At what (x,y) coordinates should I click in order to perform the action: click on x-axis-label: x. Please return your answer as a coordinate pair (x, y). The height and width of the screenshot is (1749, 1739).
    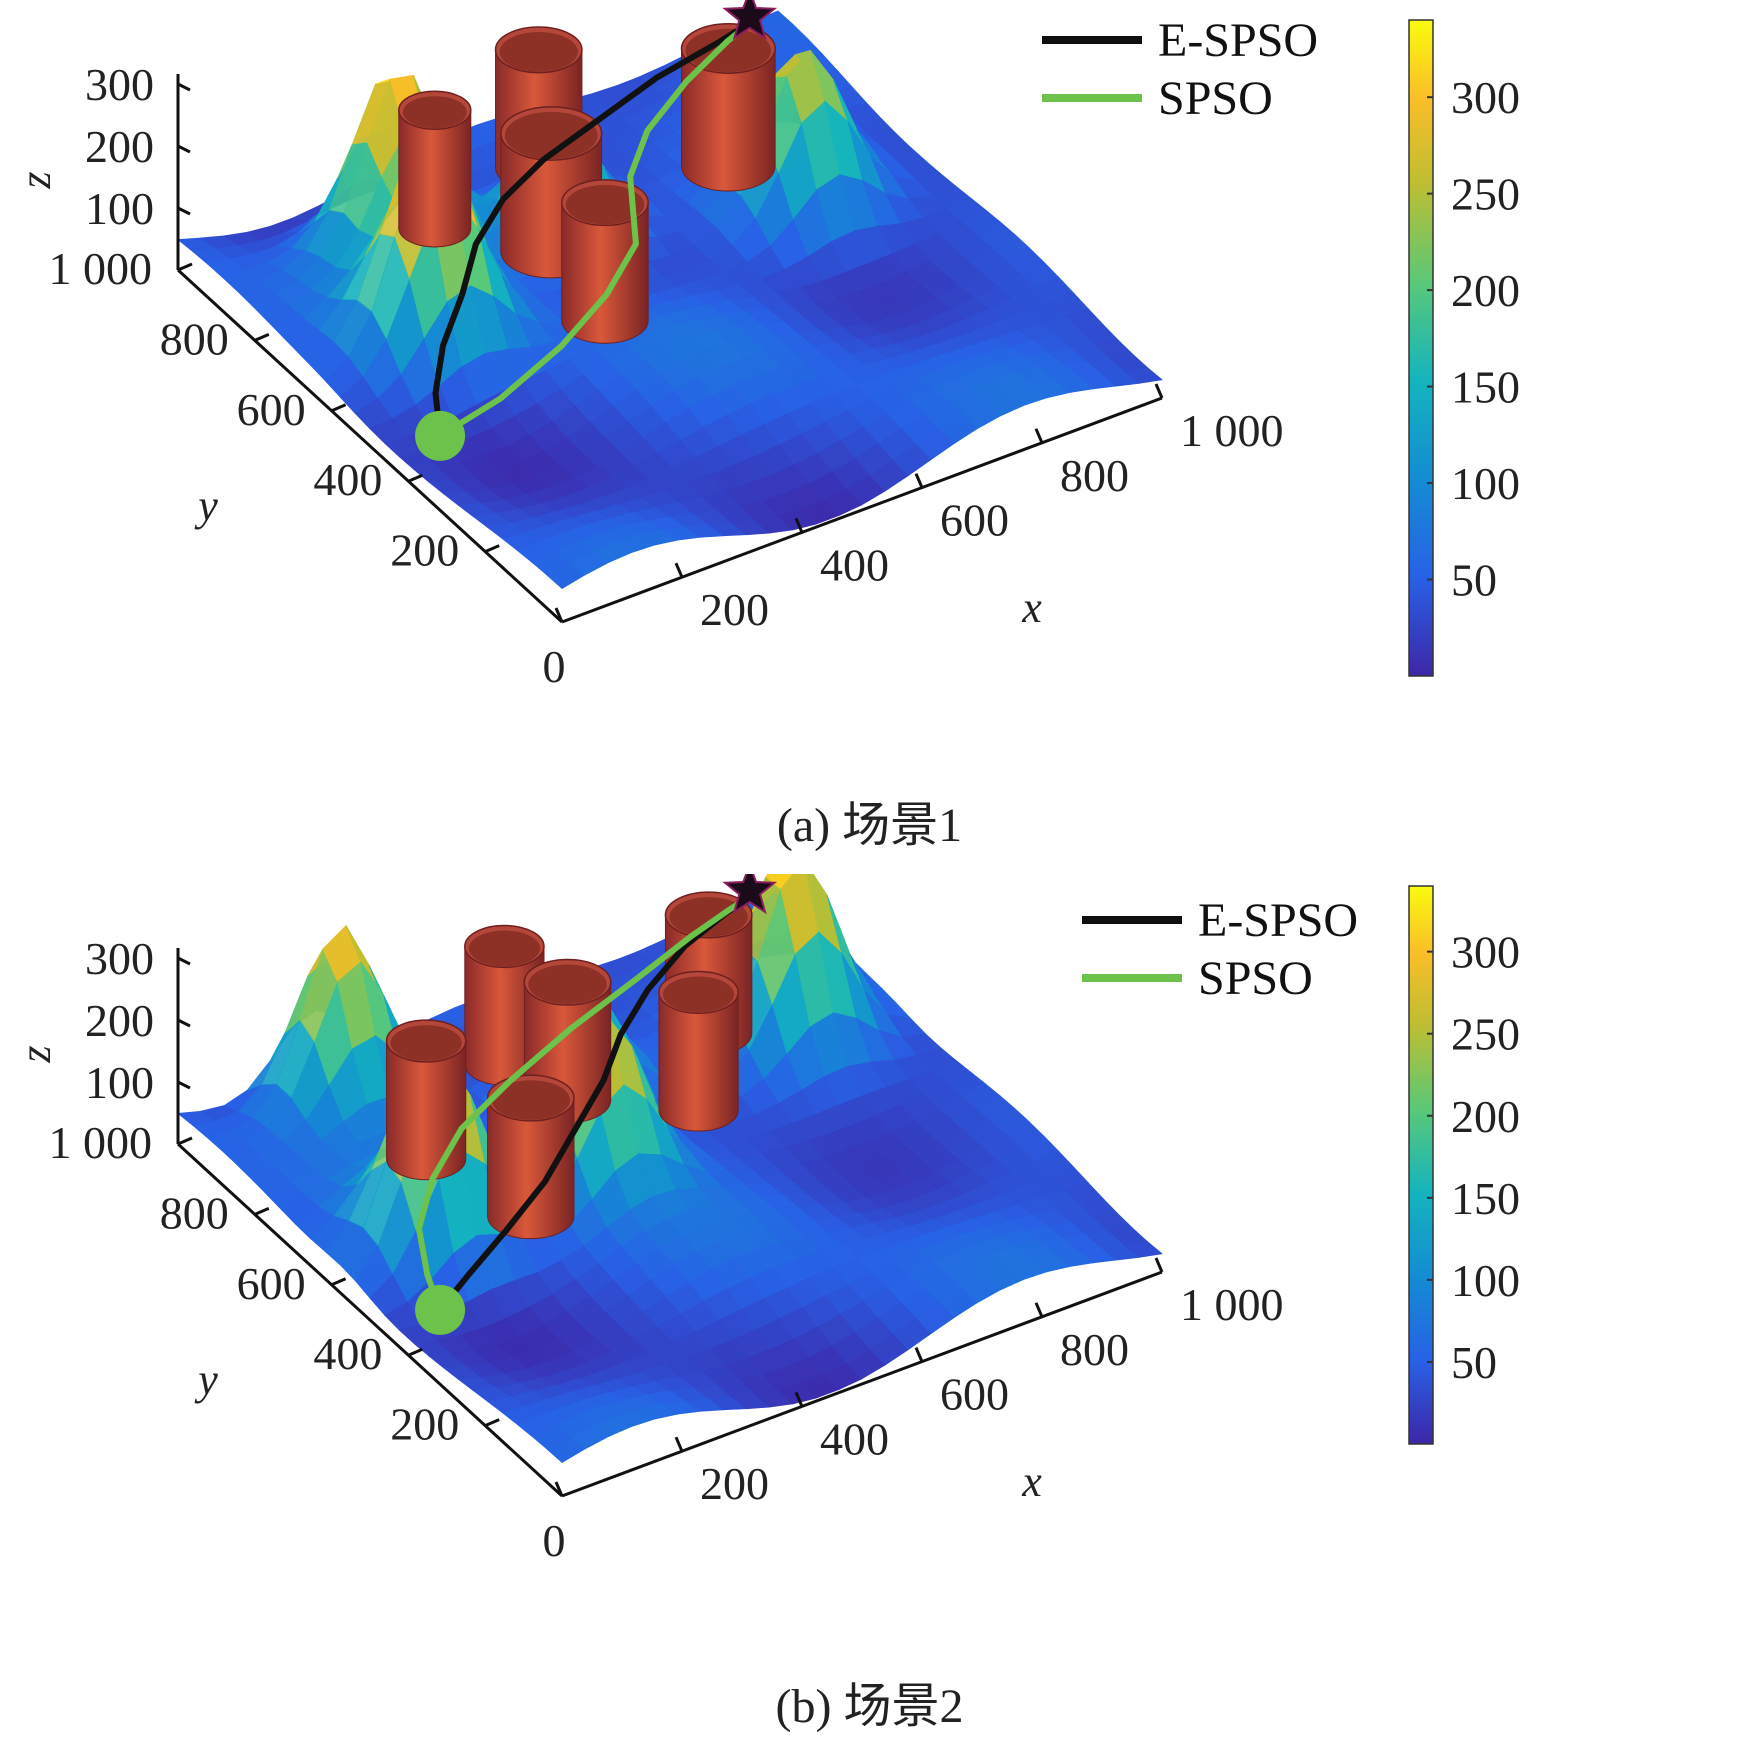
    Looking at the image, I should click on (1031, 607).